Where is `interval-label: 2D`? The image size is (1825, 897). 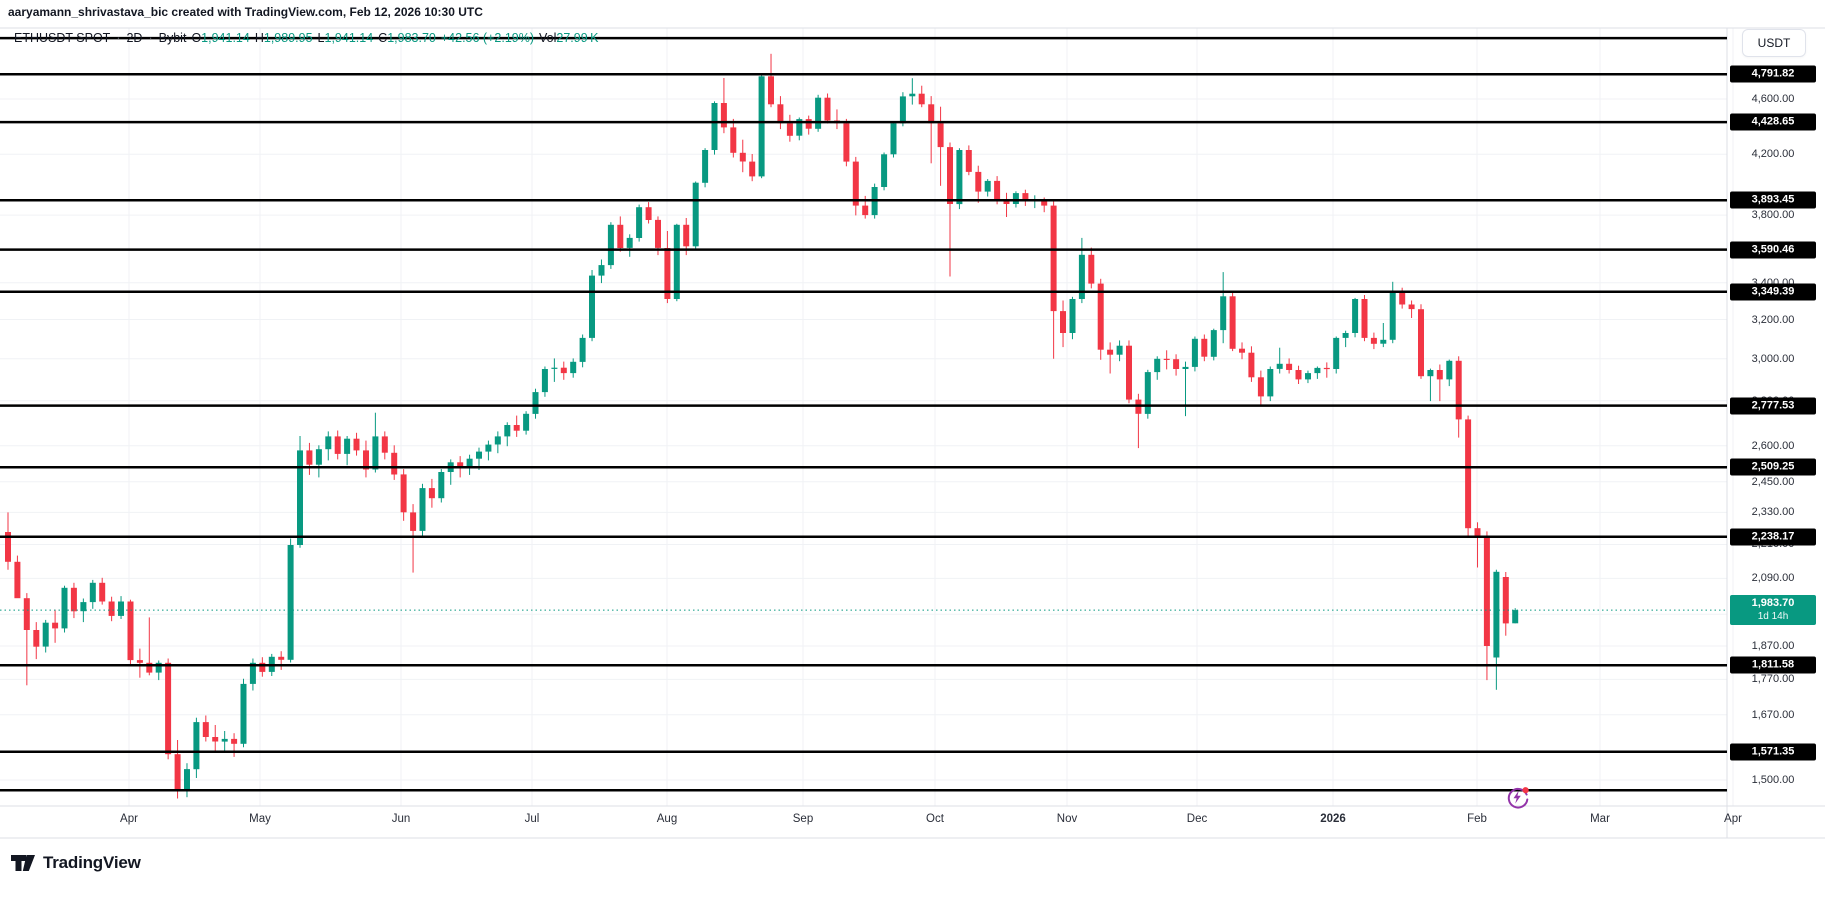
interval-label: 2D is located at coordinates (134, 38).